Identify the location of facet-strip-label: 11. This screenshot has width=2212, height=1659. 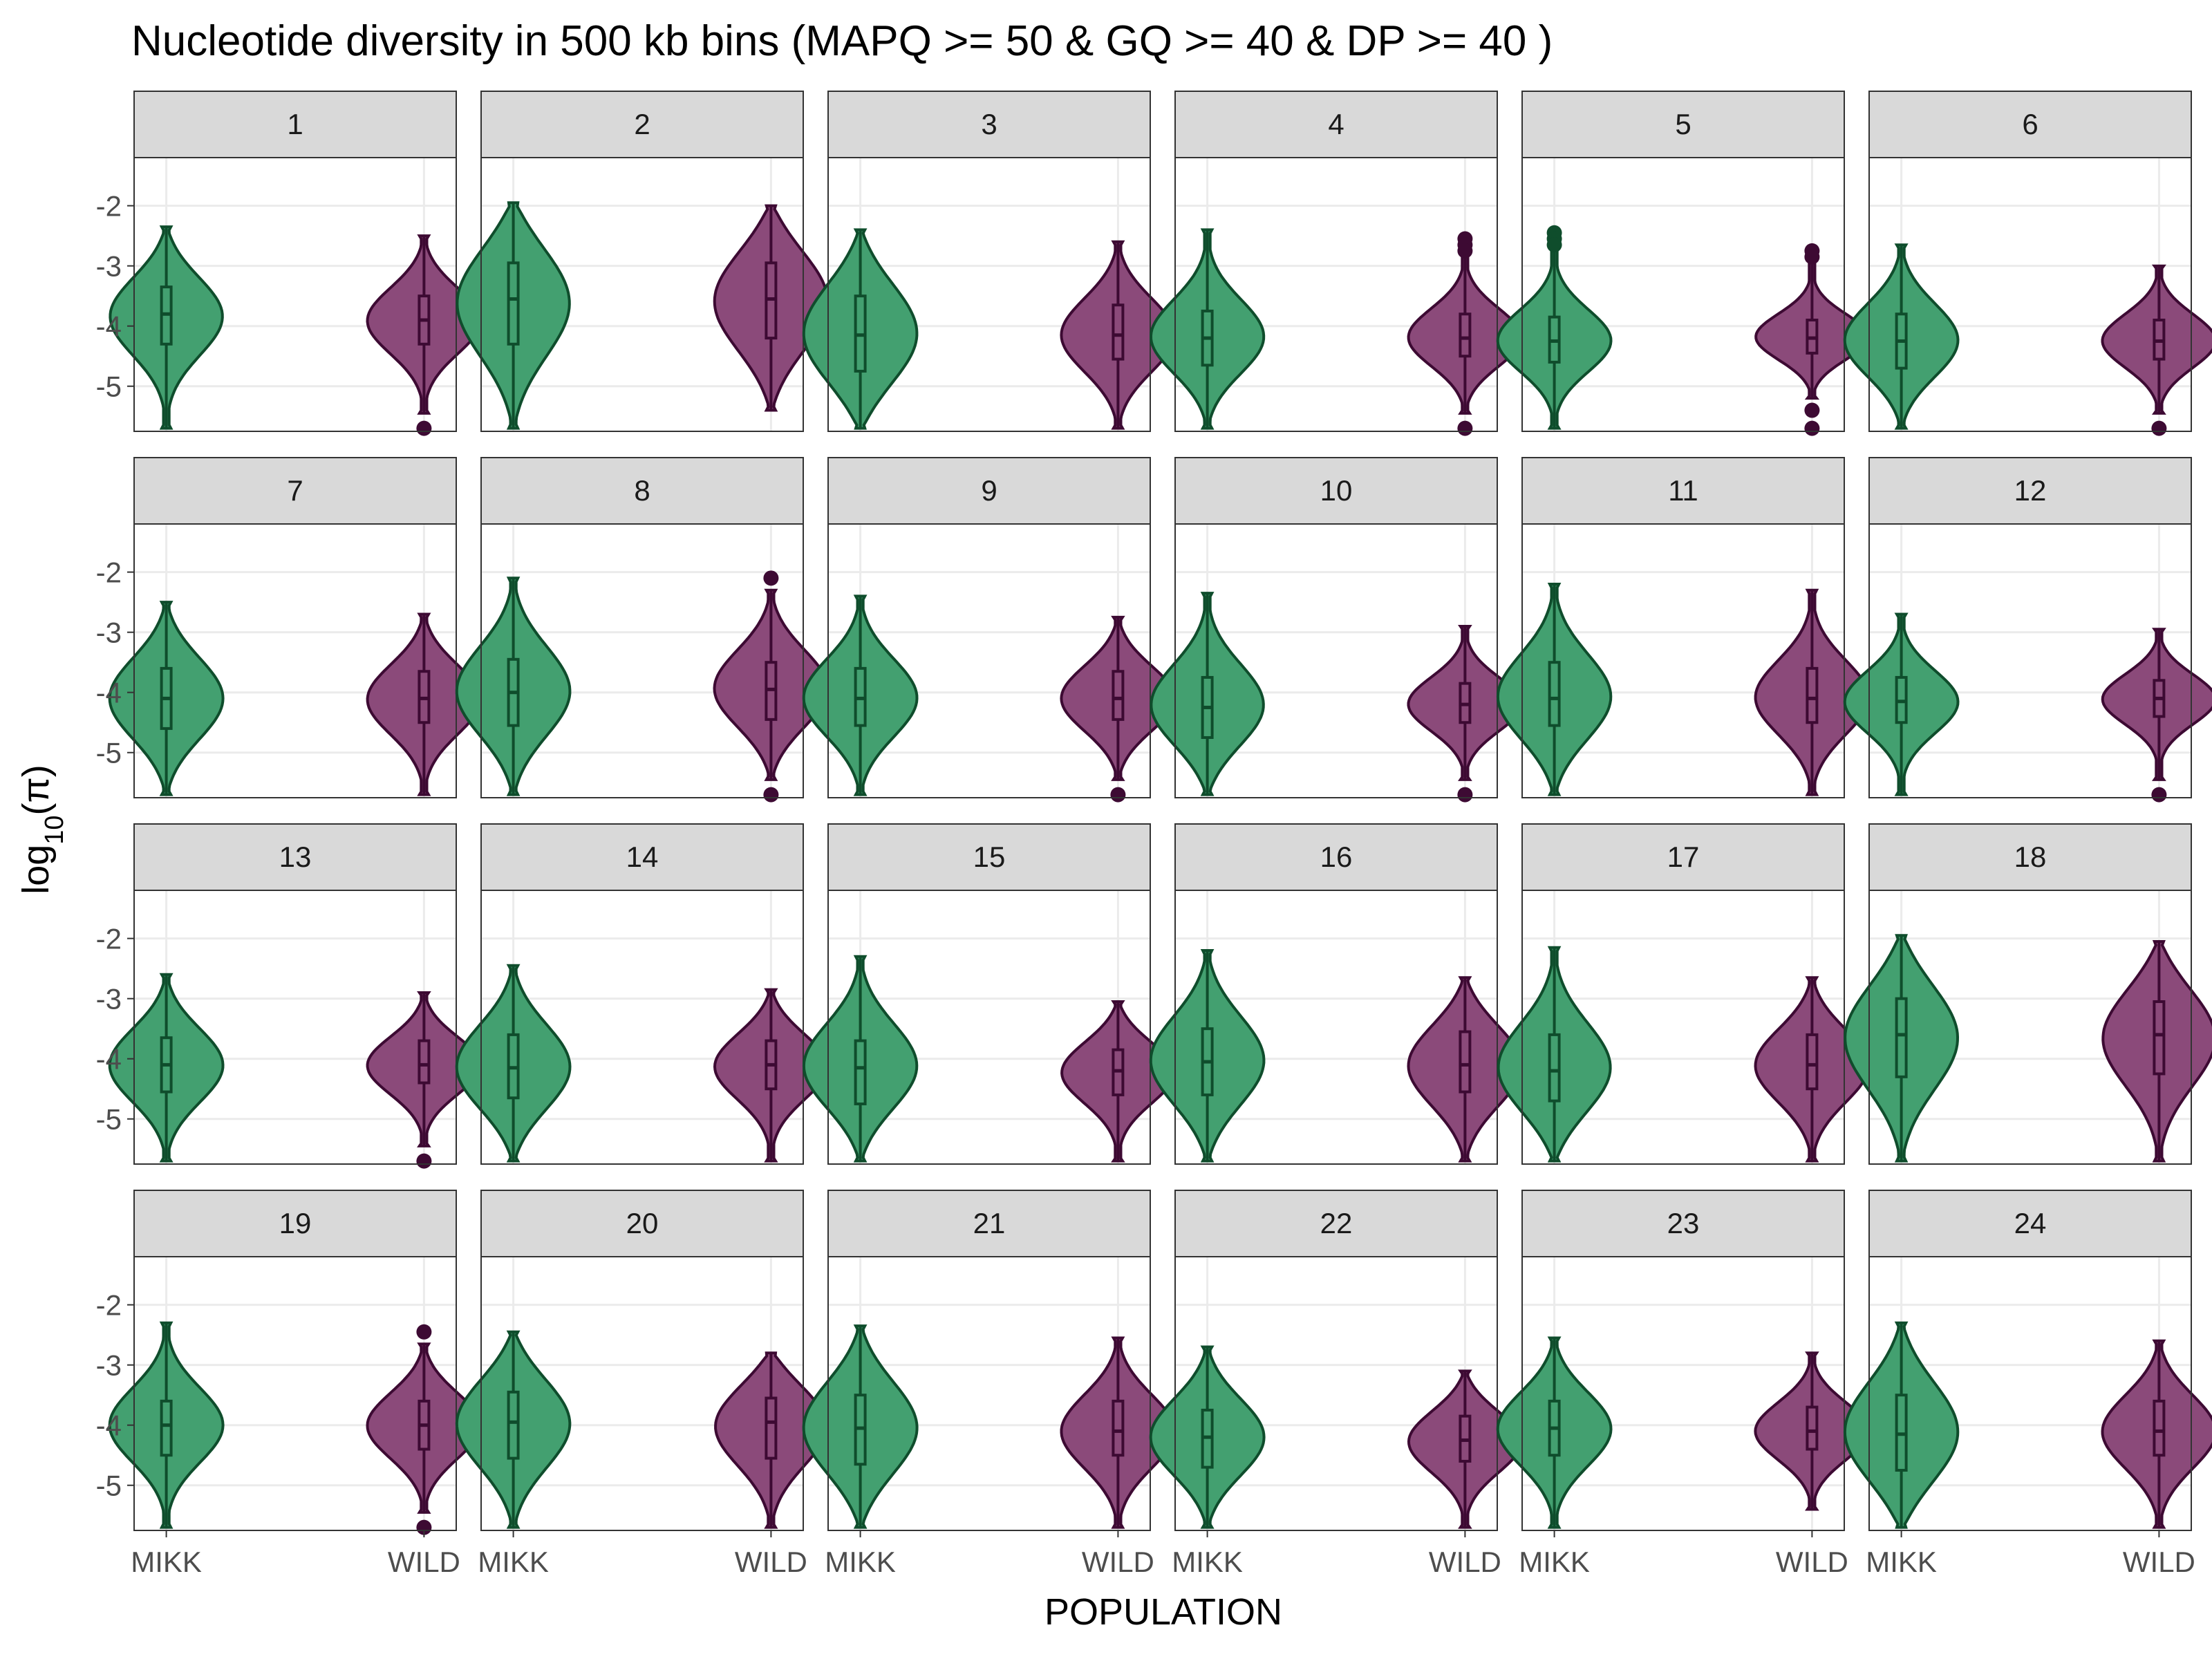
(1683, 490).